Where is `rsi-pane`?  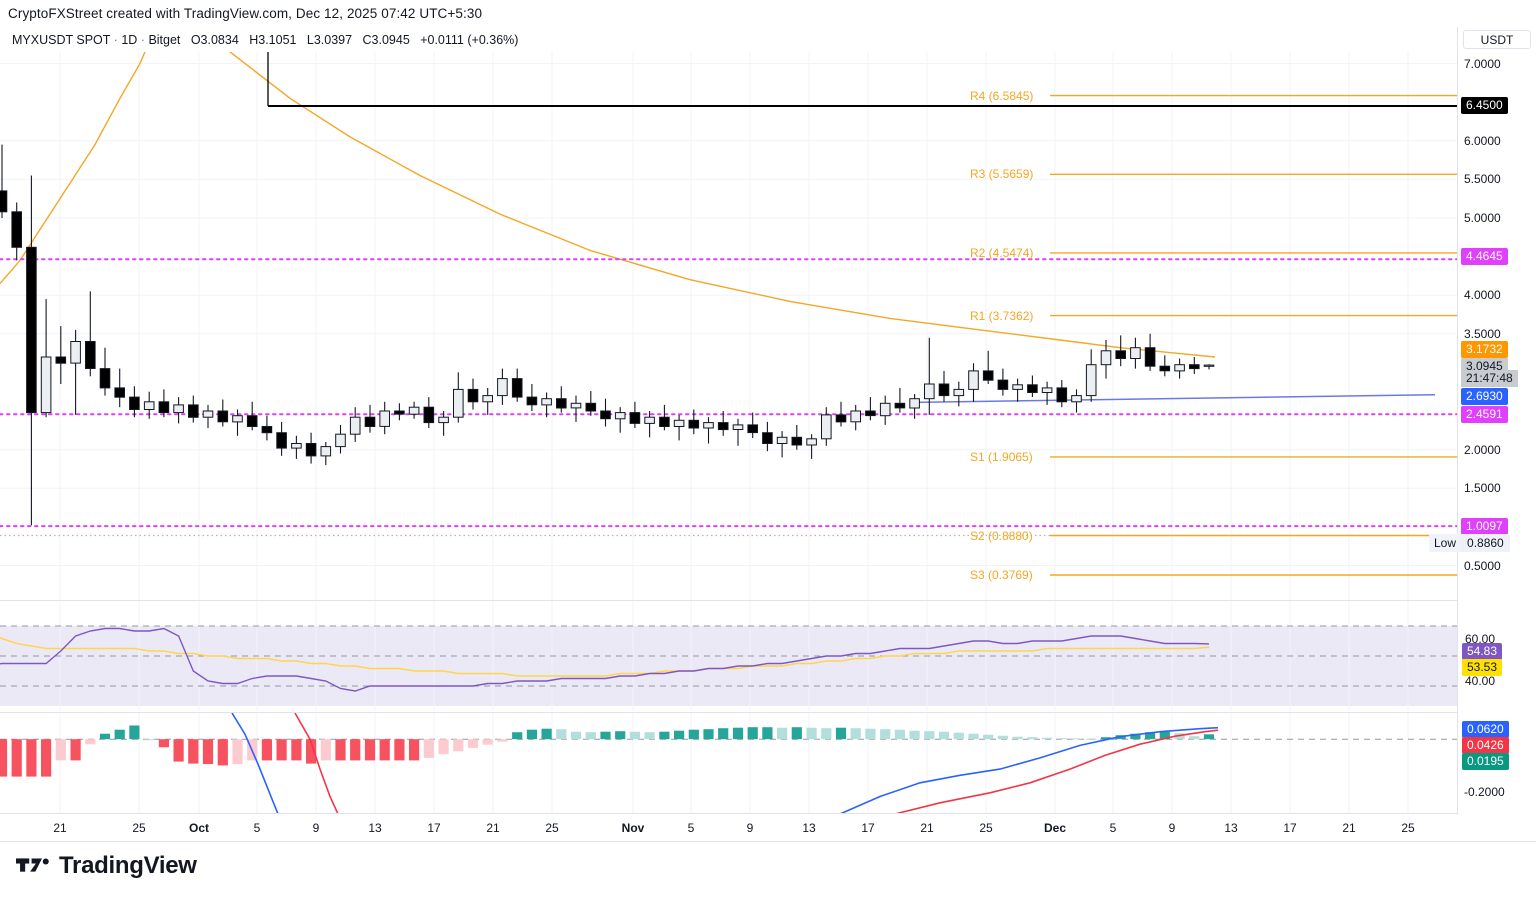
rsi-pane is located at coordinates (728, 656).